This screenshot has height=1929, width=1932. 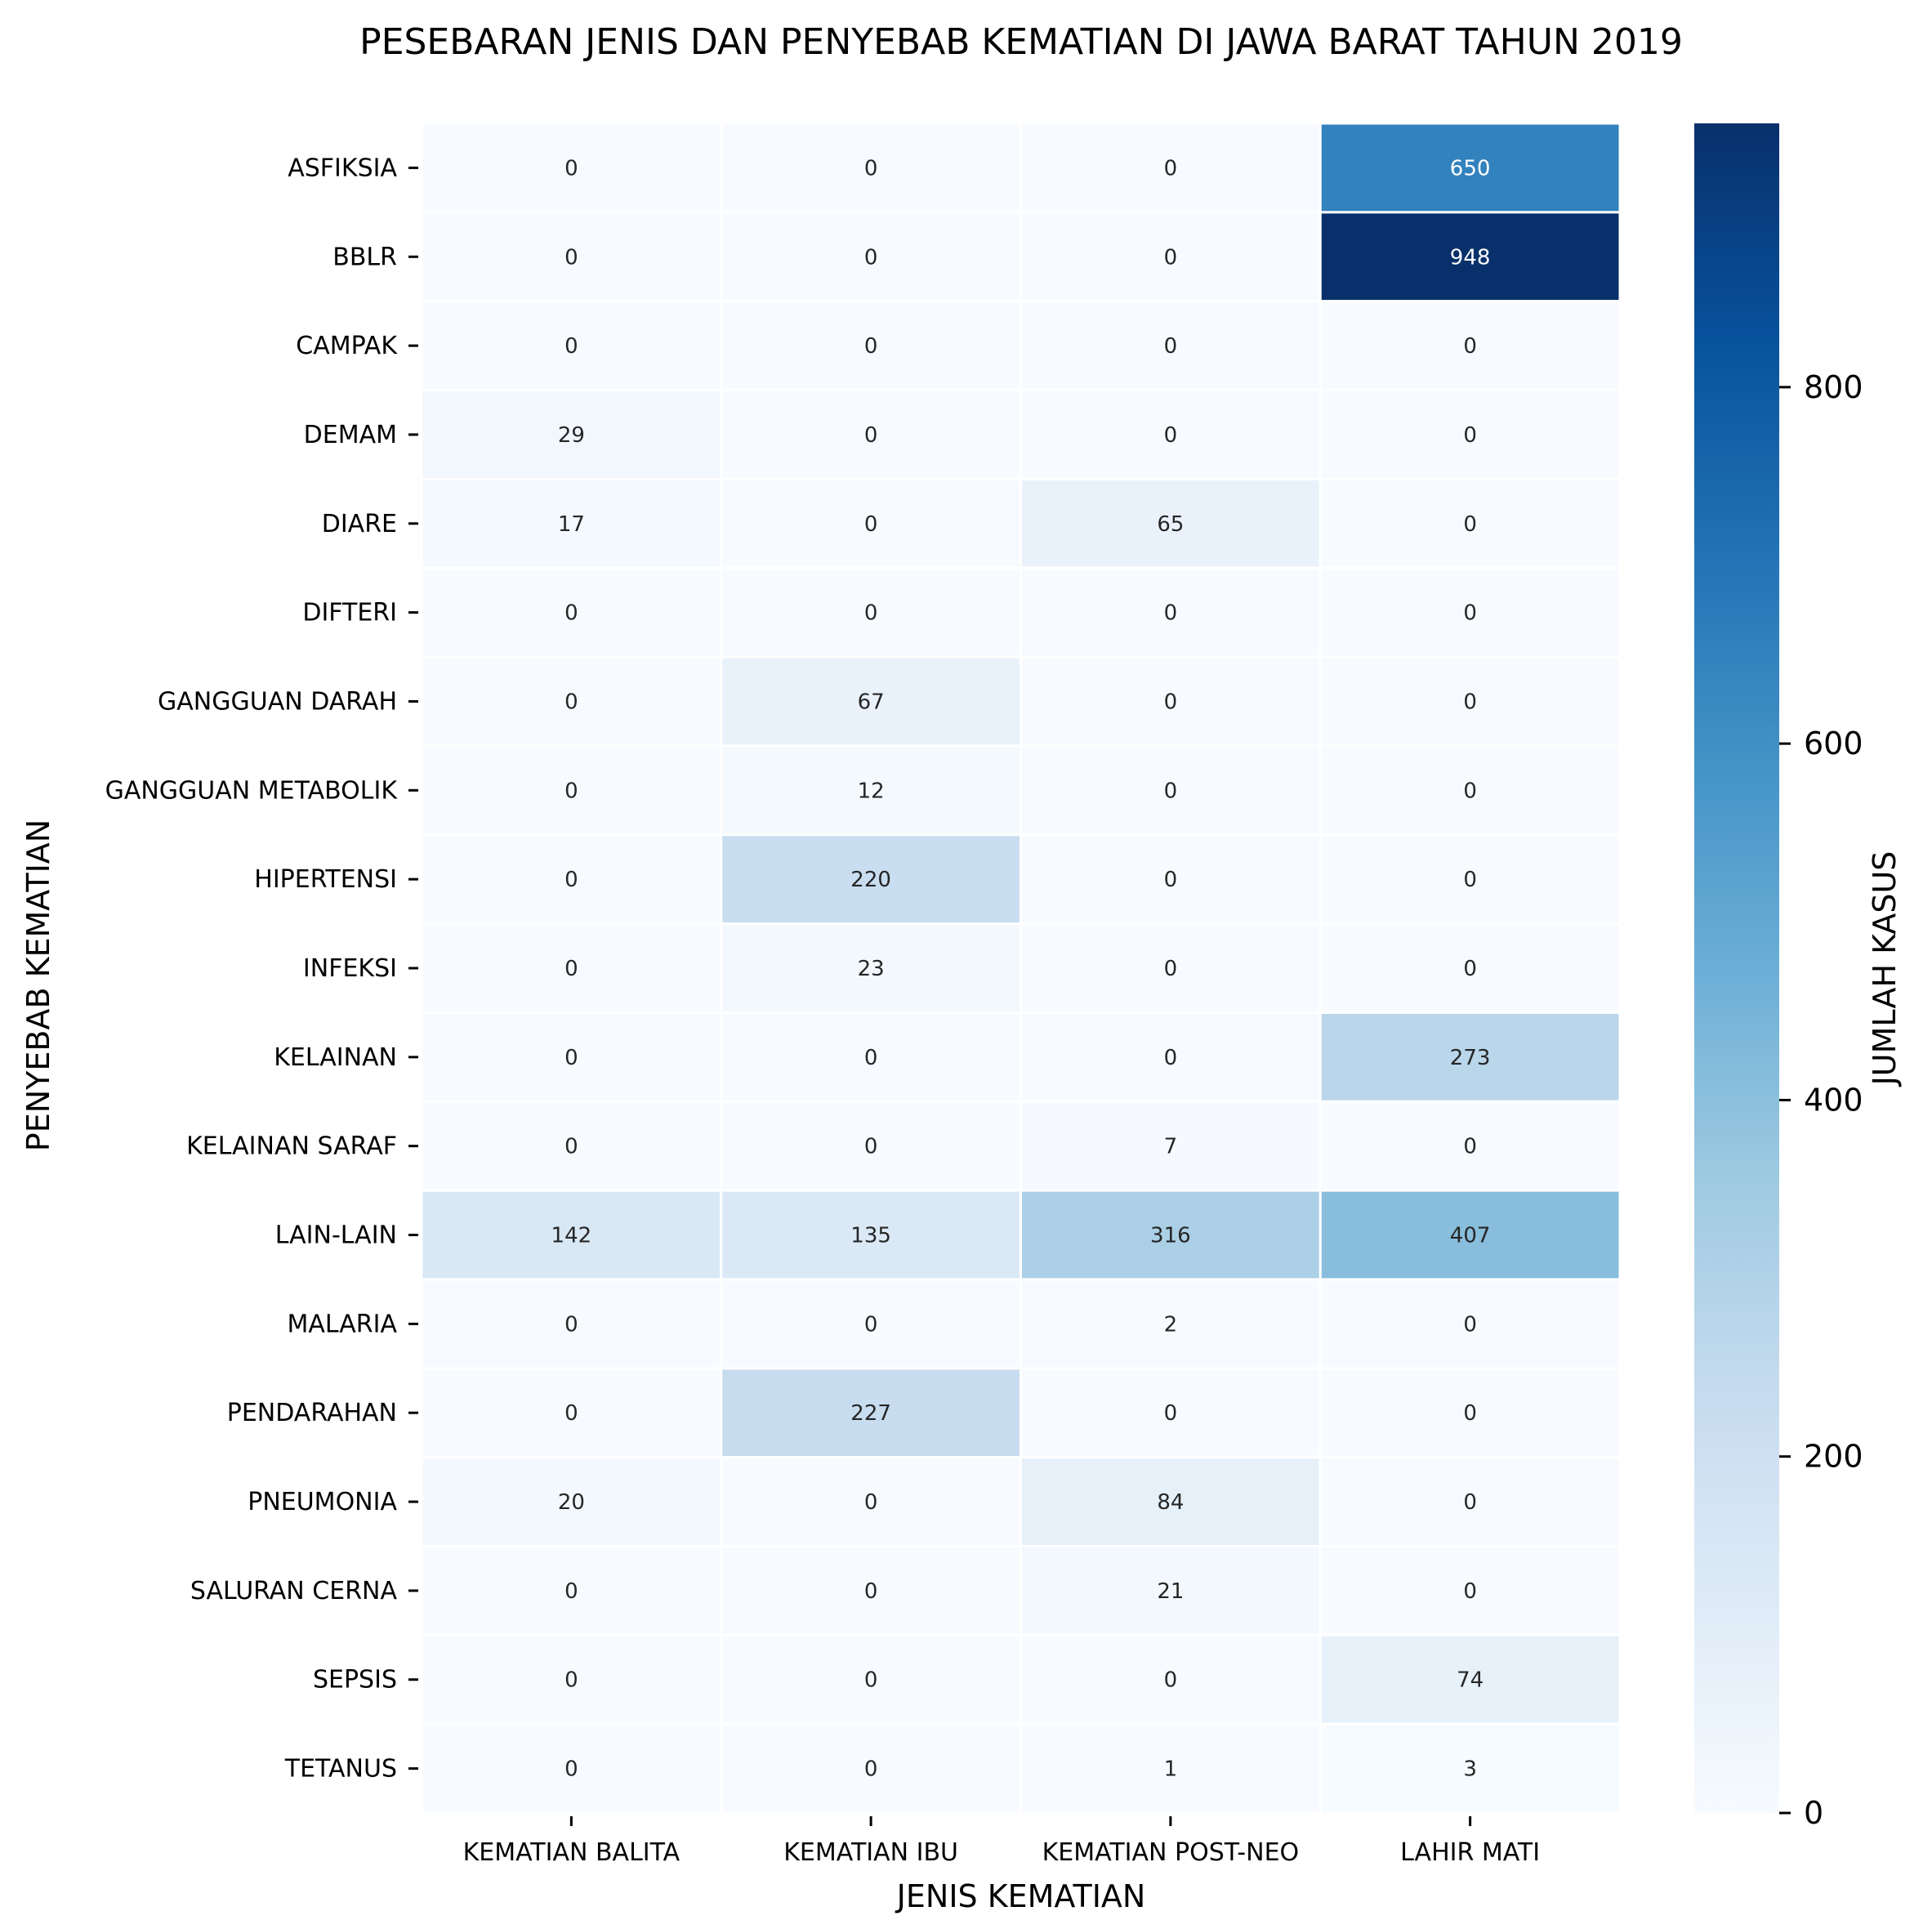 What do you see at coordinates (1833, 1457) in the screenshot?
I see `colorbar-tick-label: 200` at bounding box center [1833, 1457].